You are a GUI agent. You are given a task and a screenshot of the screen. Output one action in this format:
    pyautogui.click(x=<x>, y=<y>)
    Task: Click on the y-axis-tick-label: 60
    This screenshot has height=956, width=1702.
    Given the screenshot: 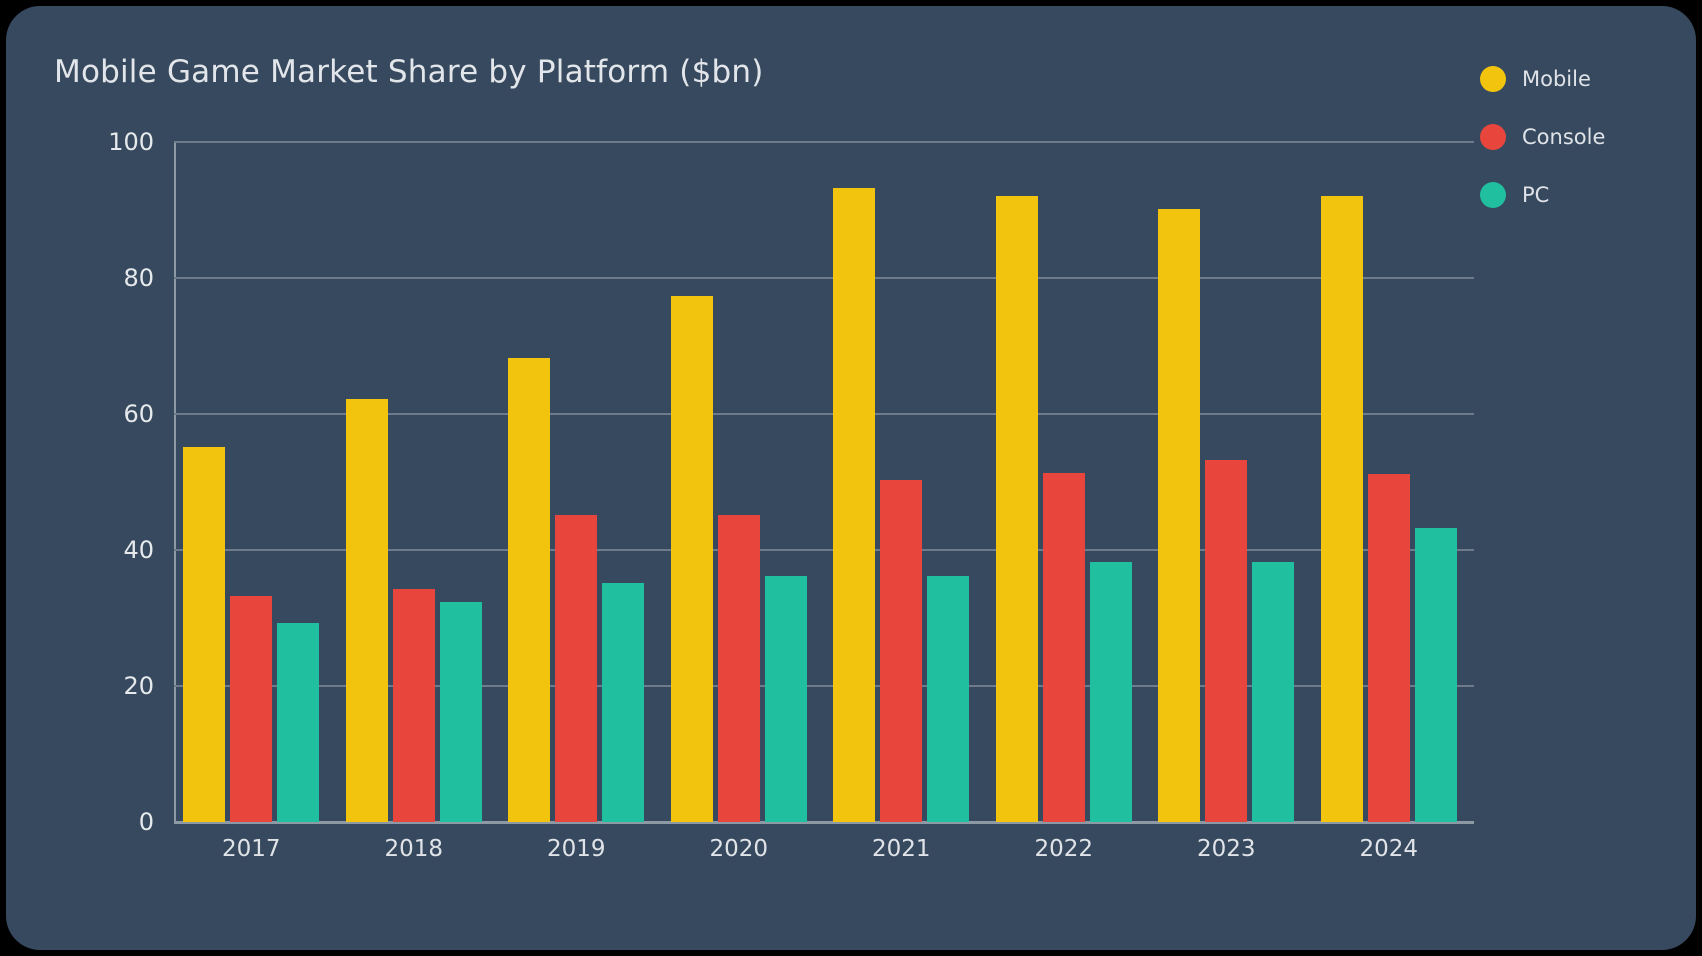 What is the action you would take?
    pyautogui.click(x=138, y=414)
    